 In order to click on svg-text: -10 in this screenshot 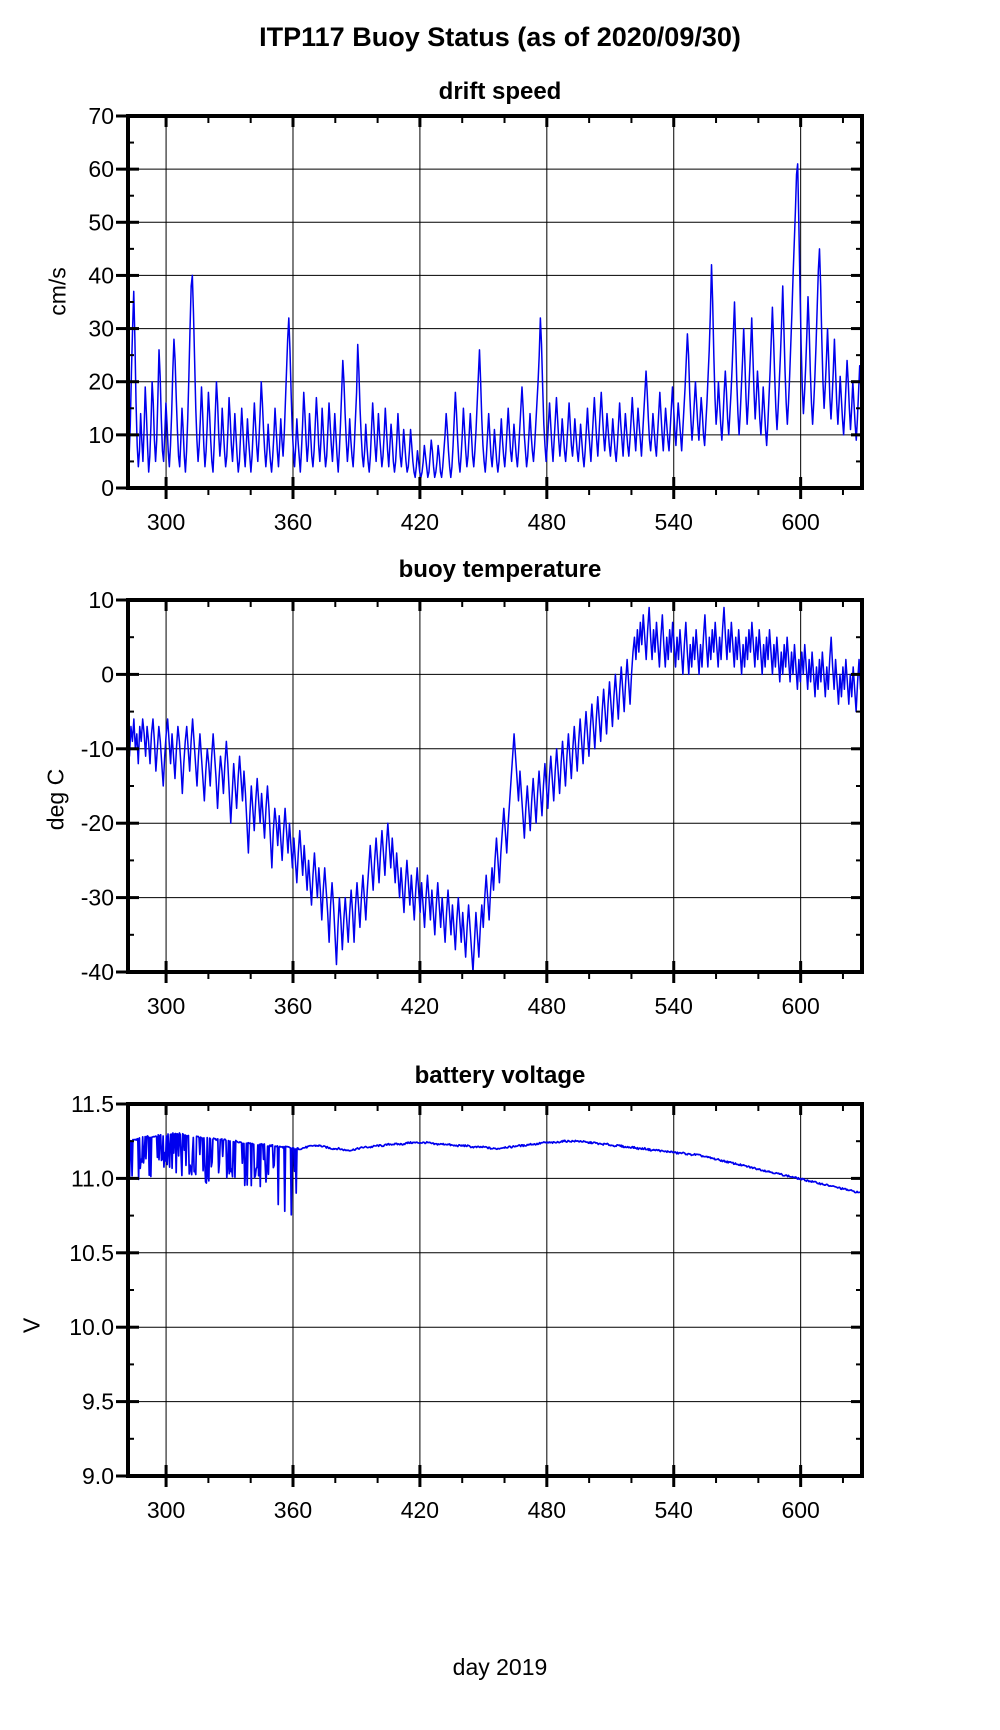, I will do `click(97, 749)`.